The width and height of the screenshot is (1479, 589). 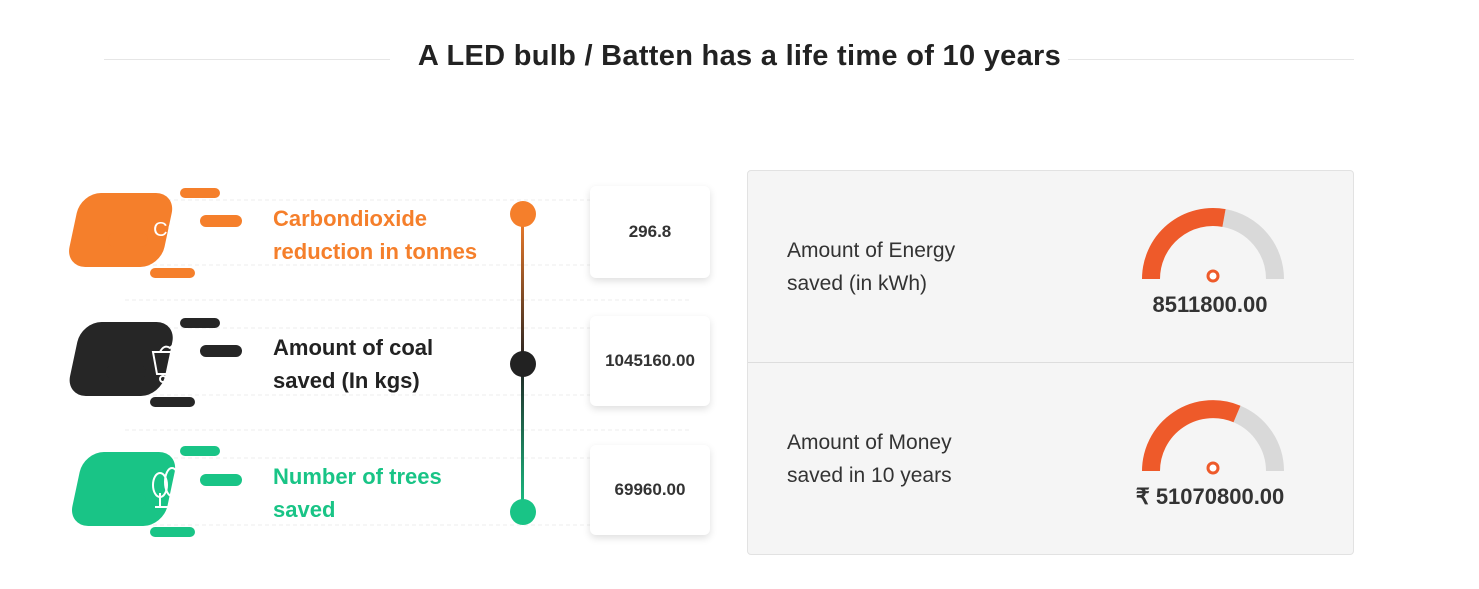 I want to click on panel-value: 8511800.00, so click(x=1210, y=304).